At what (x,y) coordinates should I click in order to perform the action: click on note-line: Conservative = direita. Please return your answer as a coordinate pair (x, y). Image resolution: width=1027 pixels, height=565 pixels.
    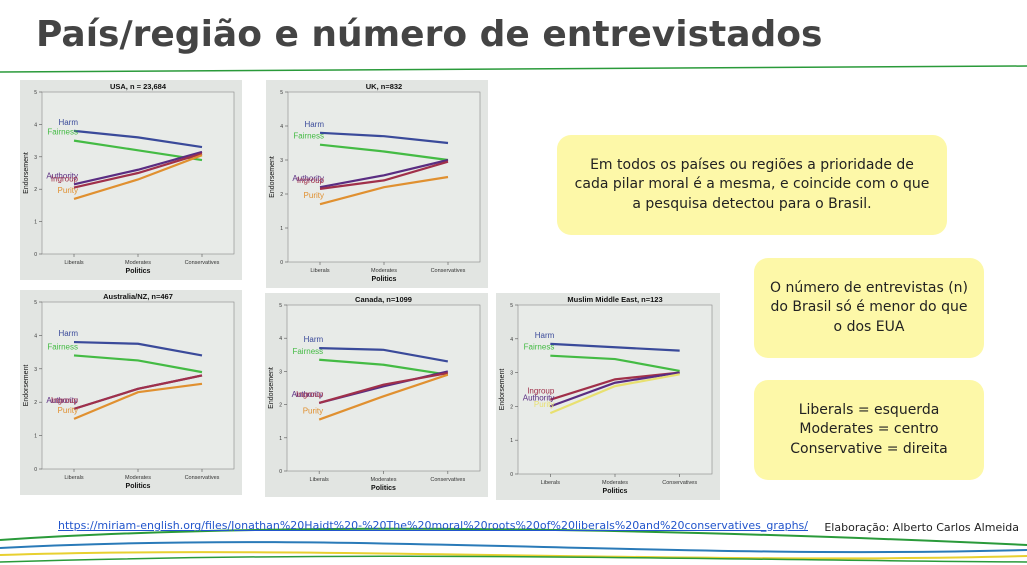
    Looking at the image, I should click on (869, 448).